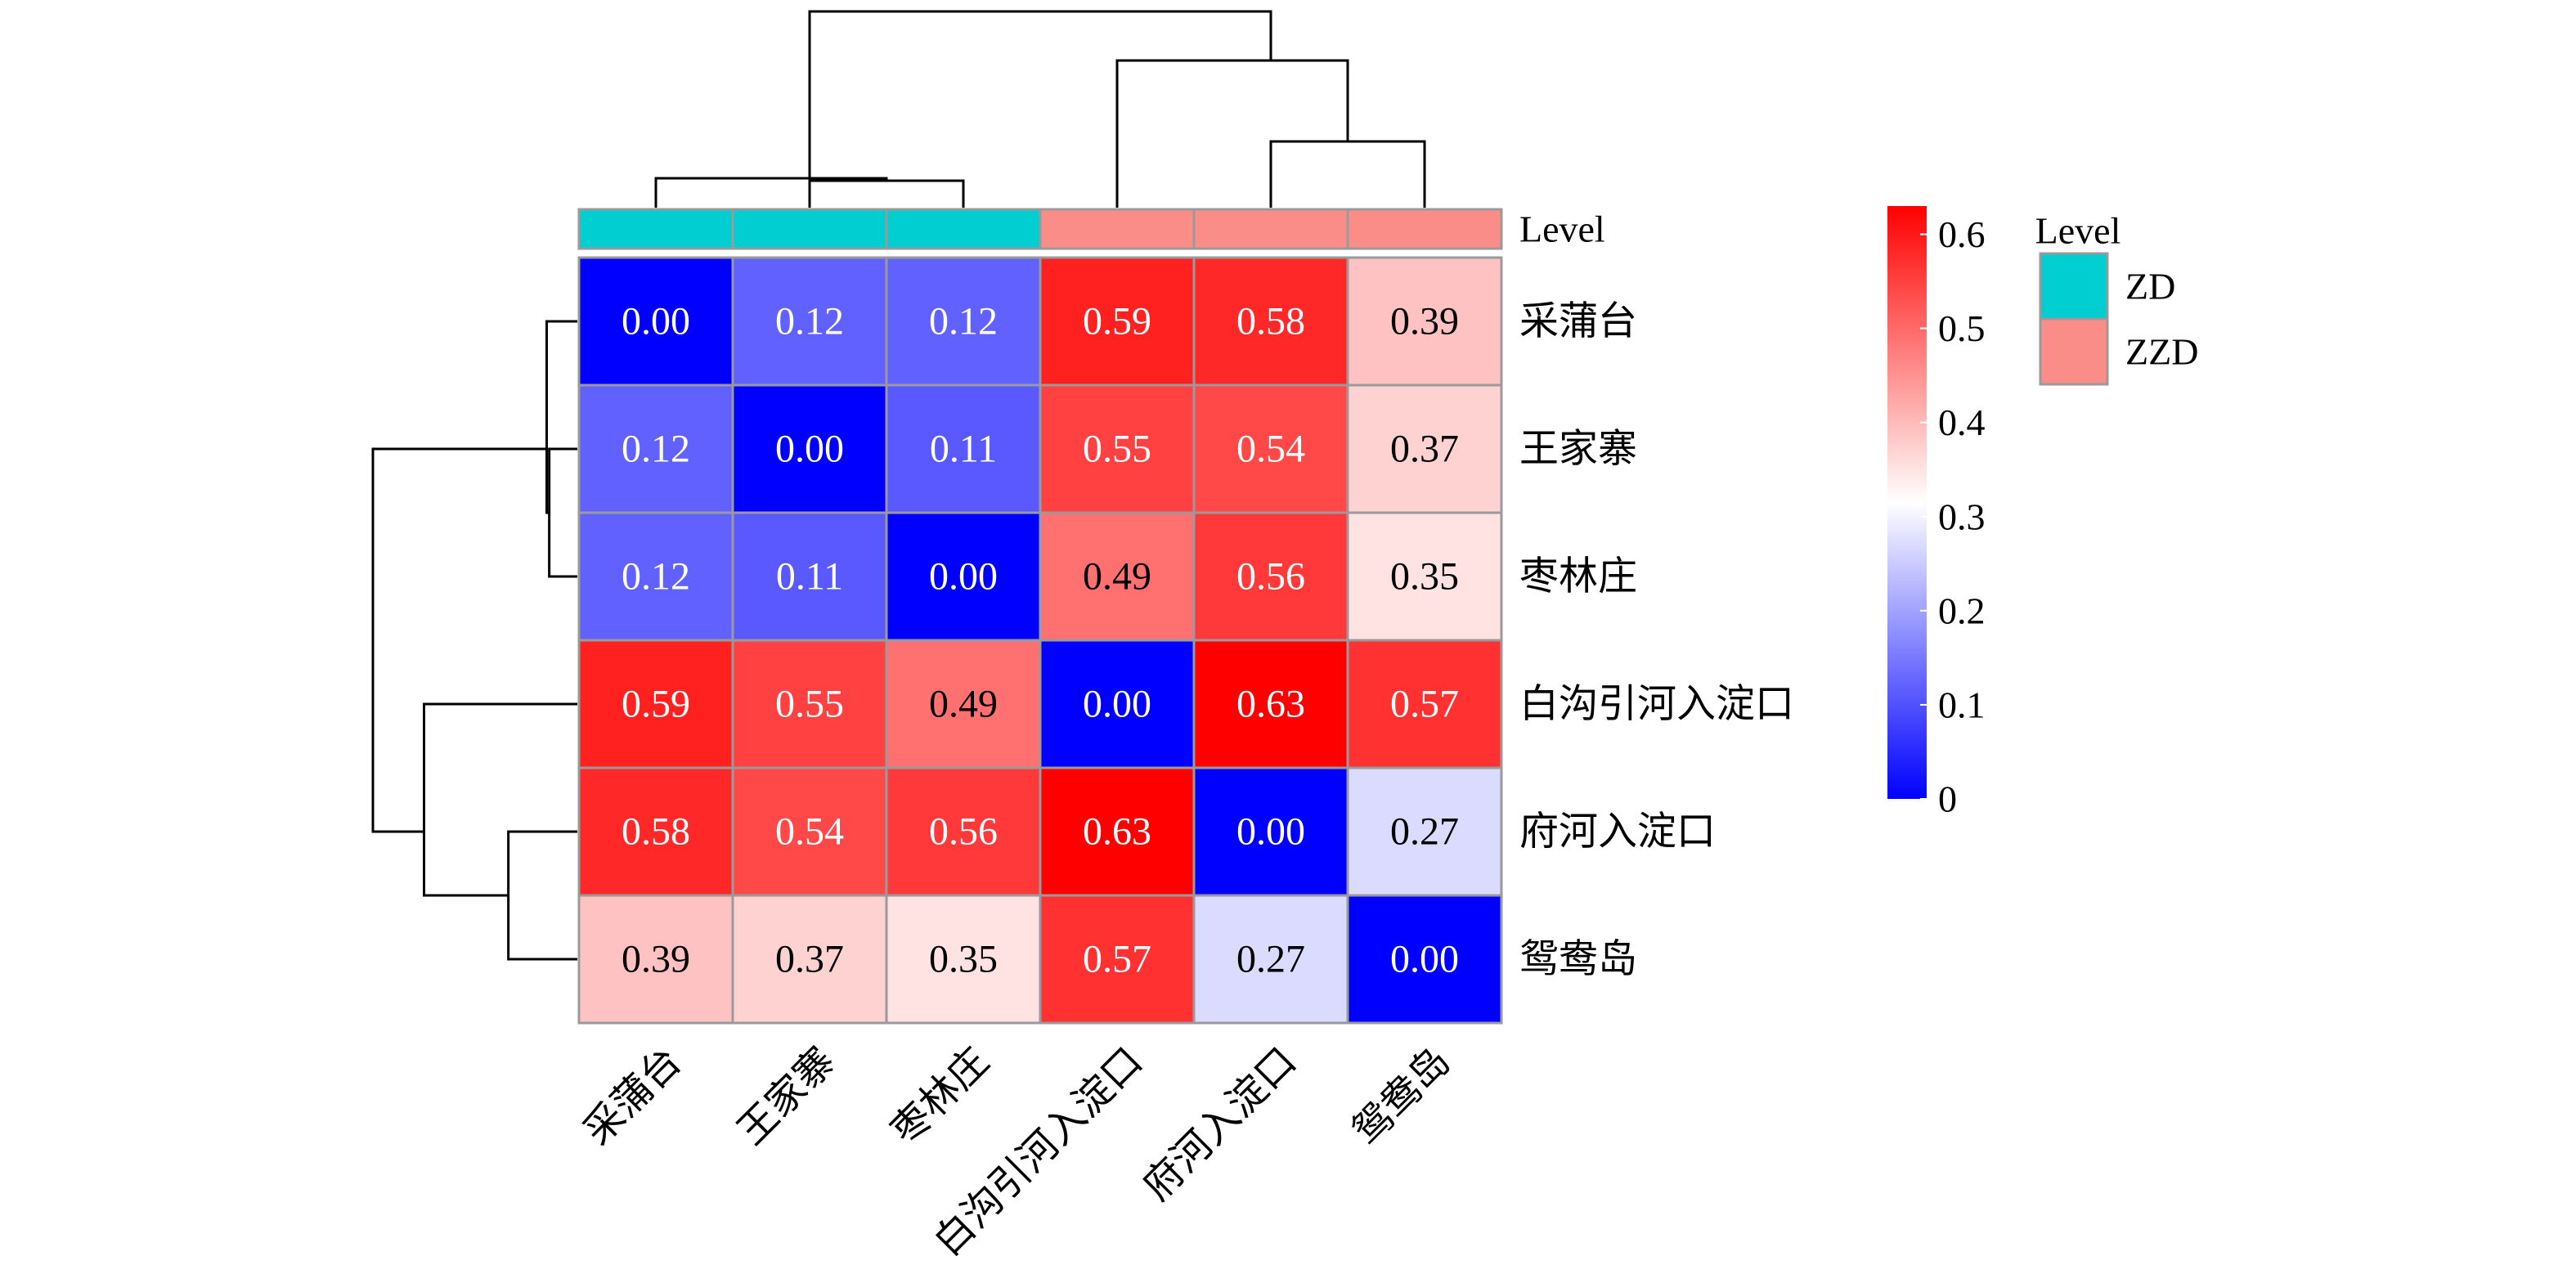 This screenshot has width=2576, height=1274. Describe the element at coordinates (1907, 502) in the screenshot. I see `color-scale-bar` at that location.